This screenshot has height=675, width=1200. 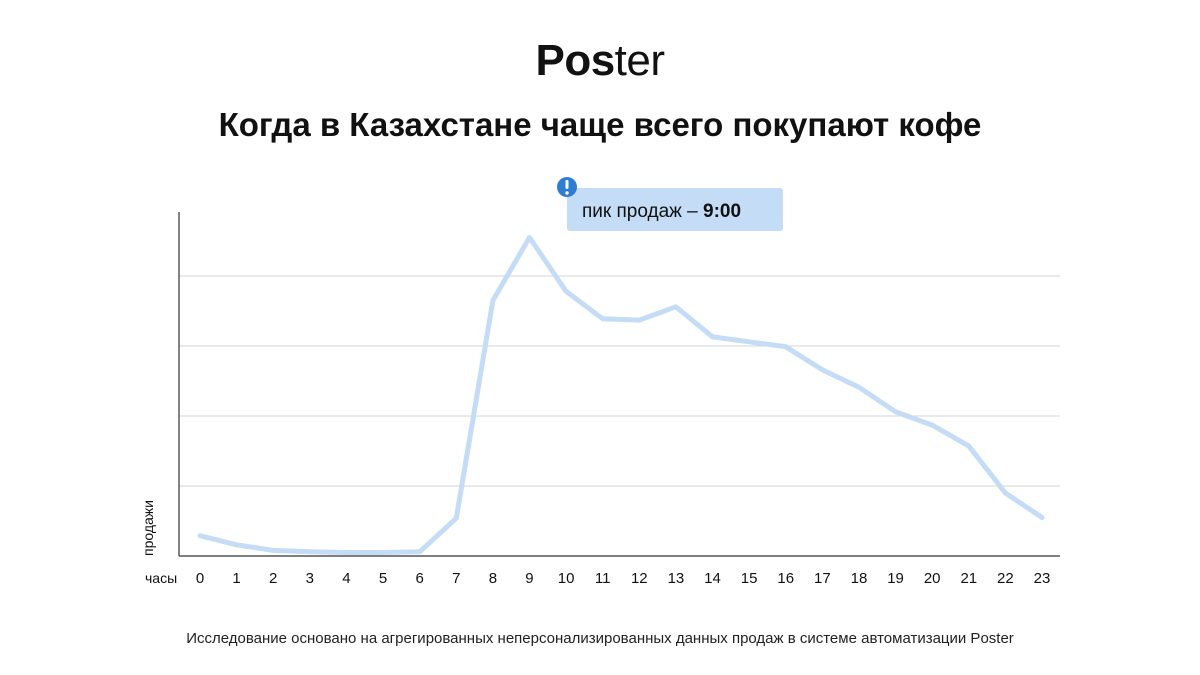 I want to click on x-tick-label: 0, so click(x=200, y=578).